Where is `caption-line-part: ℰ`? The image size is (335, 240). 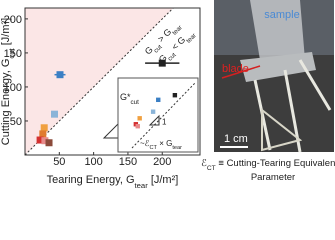 caption-line-part: ℰ is located at coordinates (204, 163).